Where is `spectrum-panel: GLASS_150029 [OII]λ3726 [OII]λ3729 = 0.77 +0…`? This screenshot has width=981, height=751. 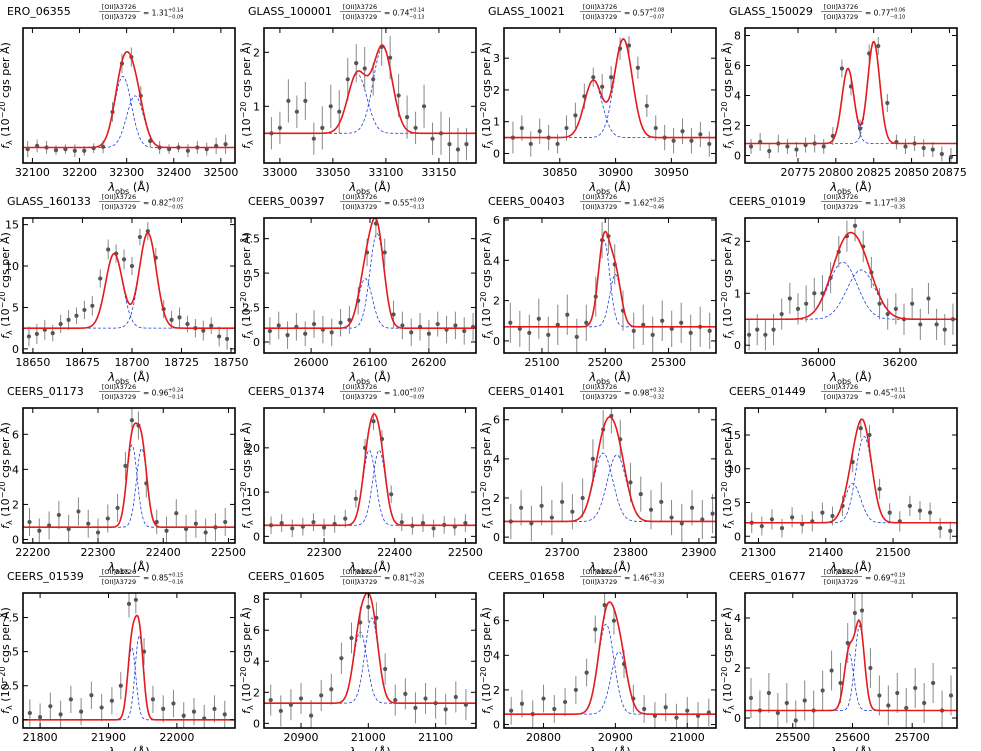
spectrum-panel: GLASS_150029 [OII]λ3726 [OII]λ3729 = 0.77 +0… is located at coordinates (843, 99).